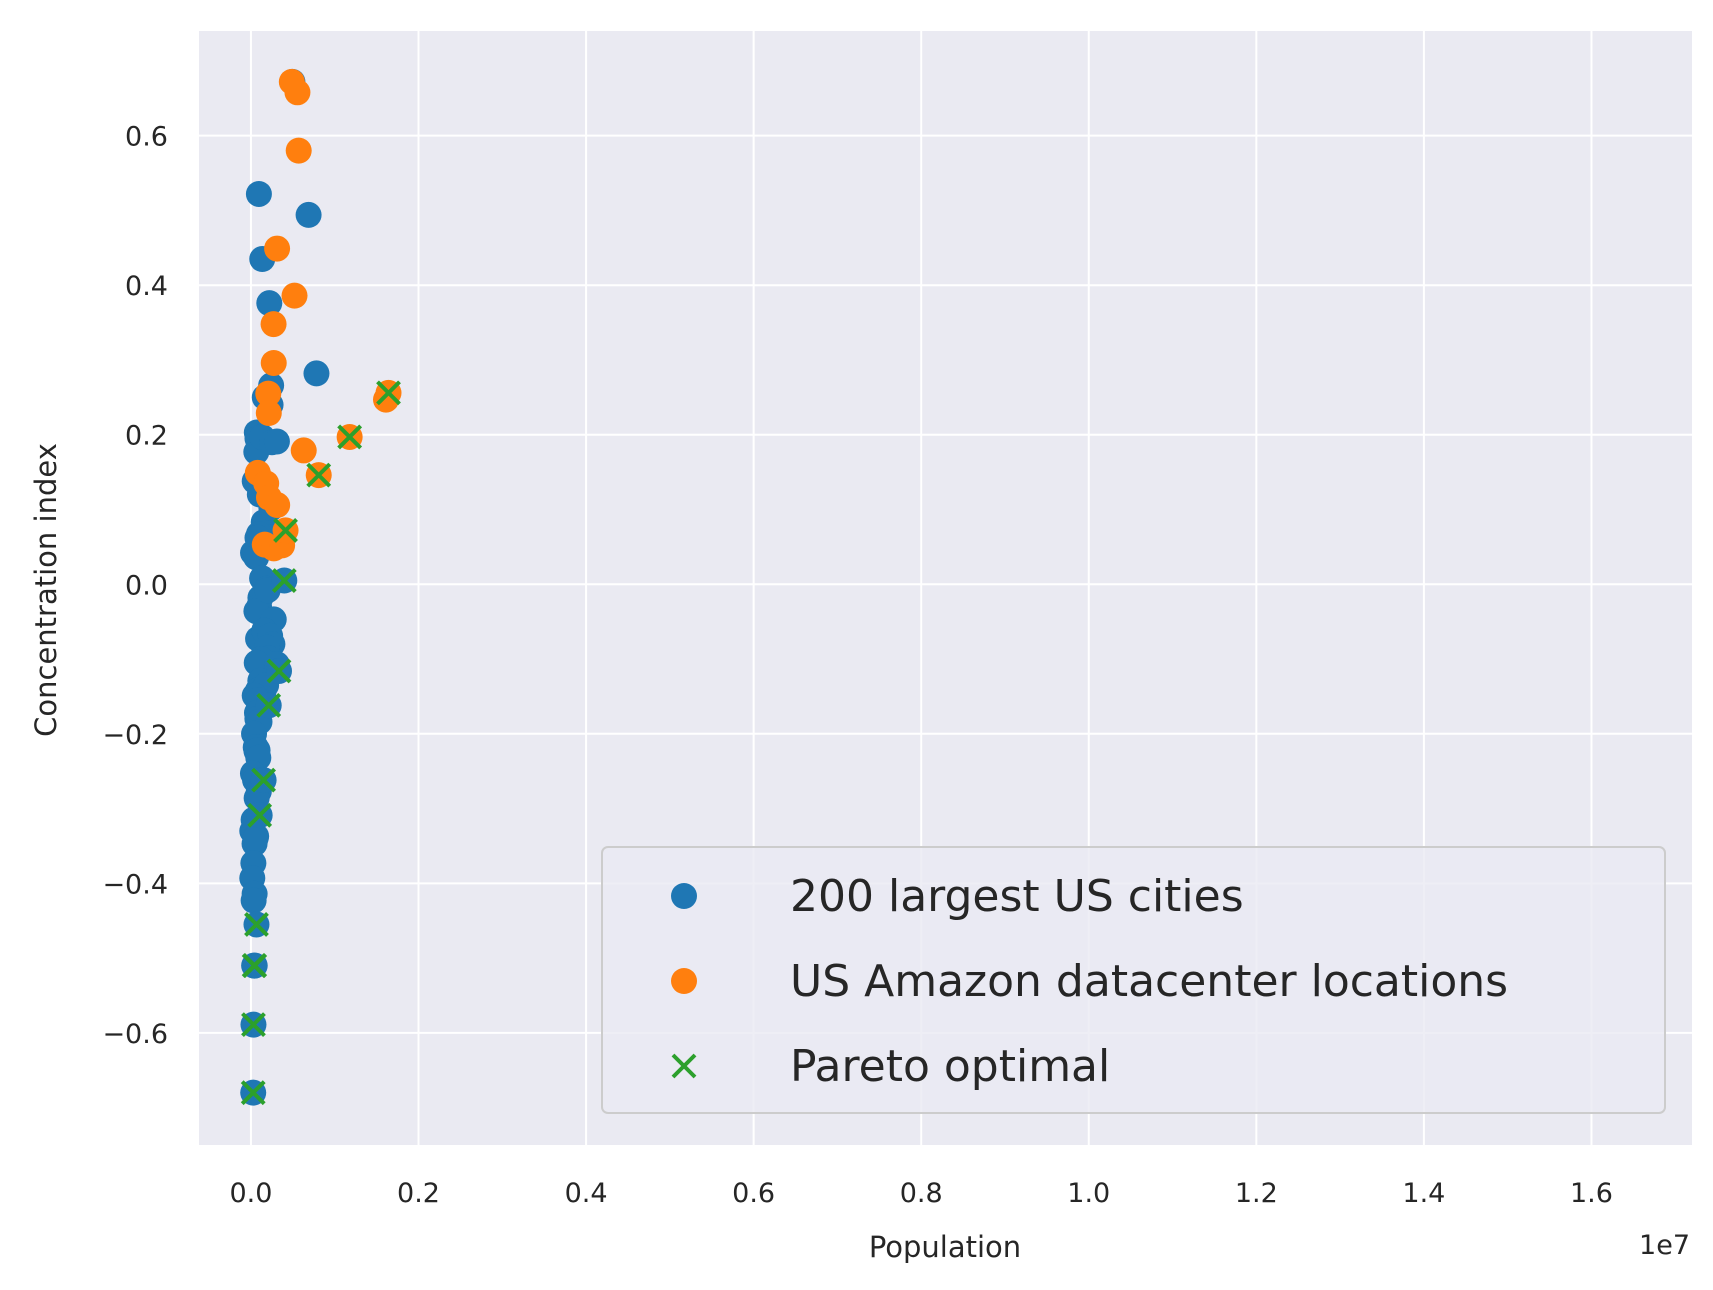 The width and height of the screenshot is (1713, 1290). I want to click on y-tick-label: 0.2, so click(146, 436).